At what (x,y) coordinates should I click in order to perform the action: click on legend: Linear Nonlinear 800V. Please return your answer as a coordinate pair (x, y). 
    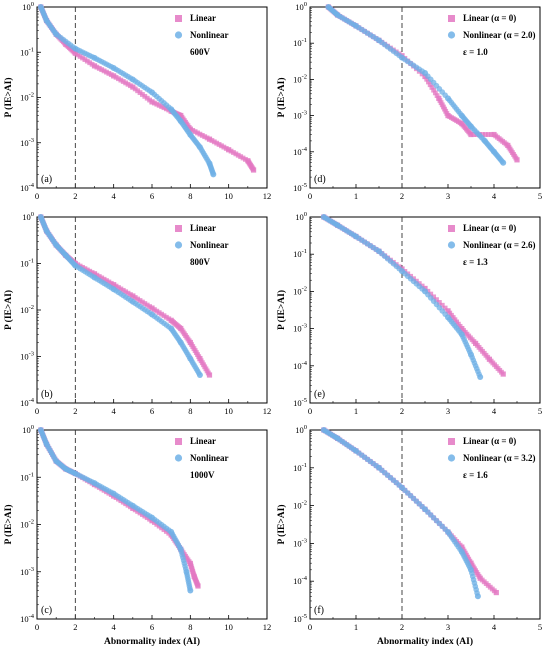
    Looking at the image, I should click on (201, 245).